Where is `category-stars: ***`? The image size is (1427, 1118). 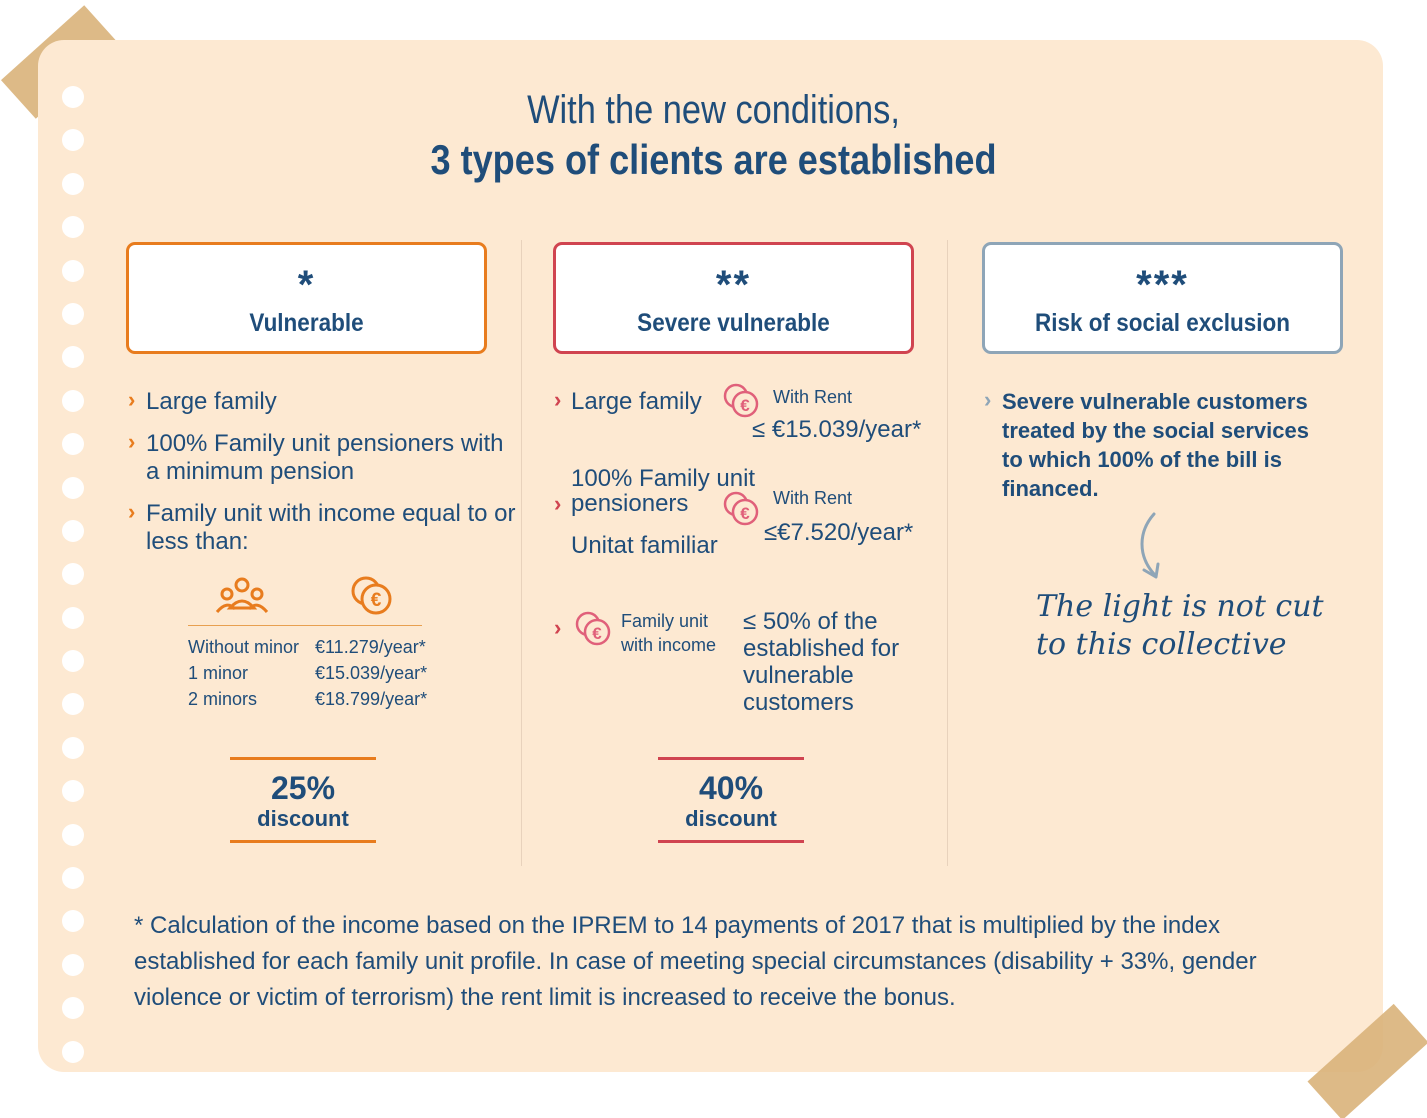
category-stars: *** is located at coordinates (1162, 285).